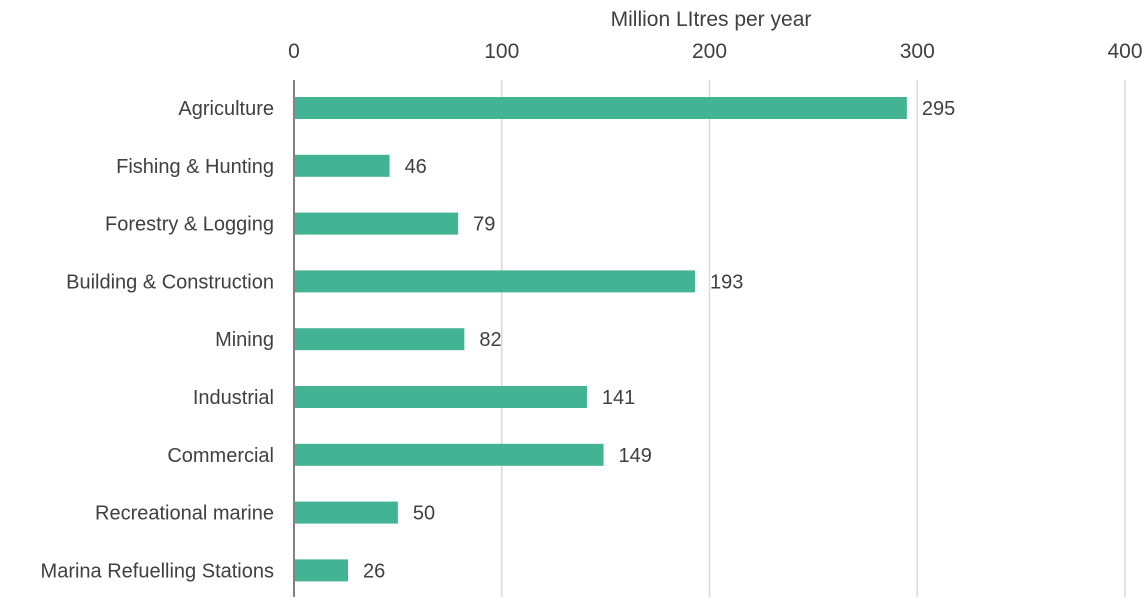 The image size is (1144, 602). Describe the element at coordinates (1124, 51) in the screenshot. I see `x-tick-label-400: 400` at that location.